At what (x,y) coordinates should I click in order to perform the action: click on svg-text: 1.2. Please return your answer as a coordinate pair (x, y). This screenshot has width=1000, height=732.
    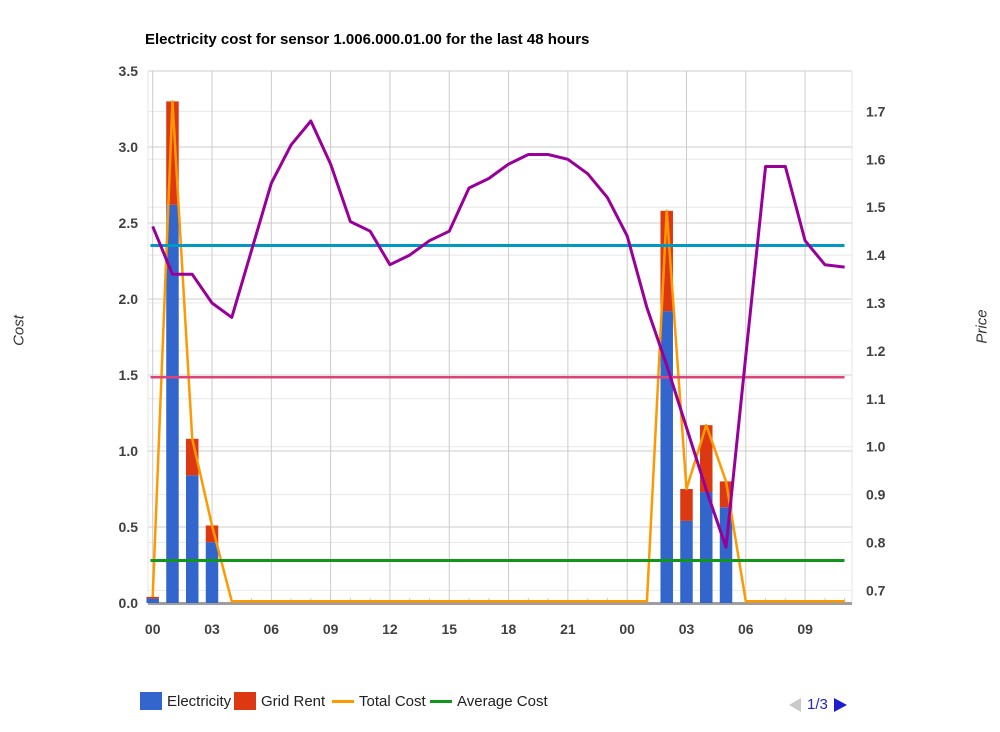
    Looking at the image, I should click on (876, 351).